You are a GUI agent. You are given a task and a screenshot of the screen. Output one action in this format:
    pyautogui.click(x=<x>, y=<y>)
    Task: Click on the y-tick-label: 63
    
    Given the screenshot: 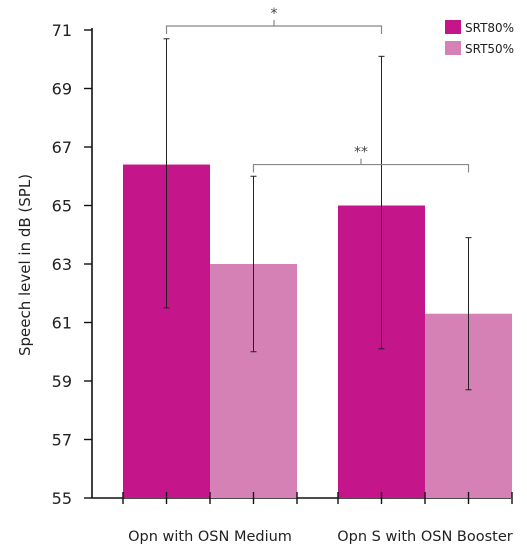 What is the action you would take?
    pyautogui.click(x=62, y=264)
    